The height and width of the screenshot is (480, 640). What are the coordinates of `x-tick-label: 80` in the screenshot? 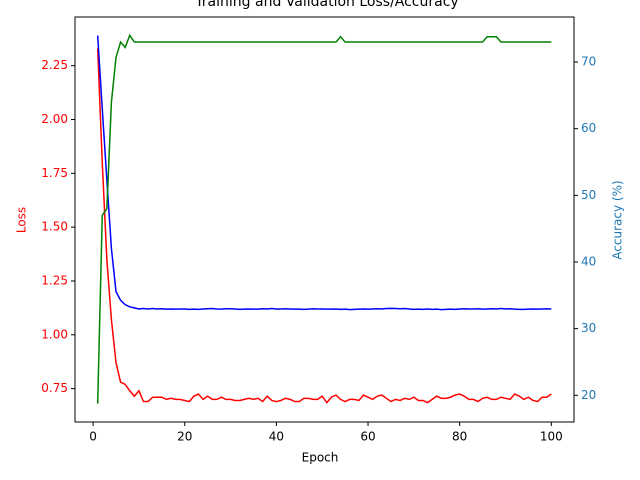 It's located at (459, 437).